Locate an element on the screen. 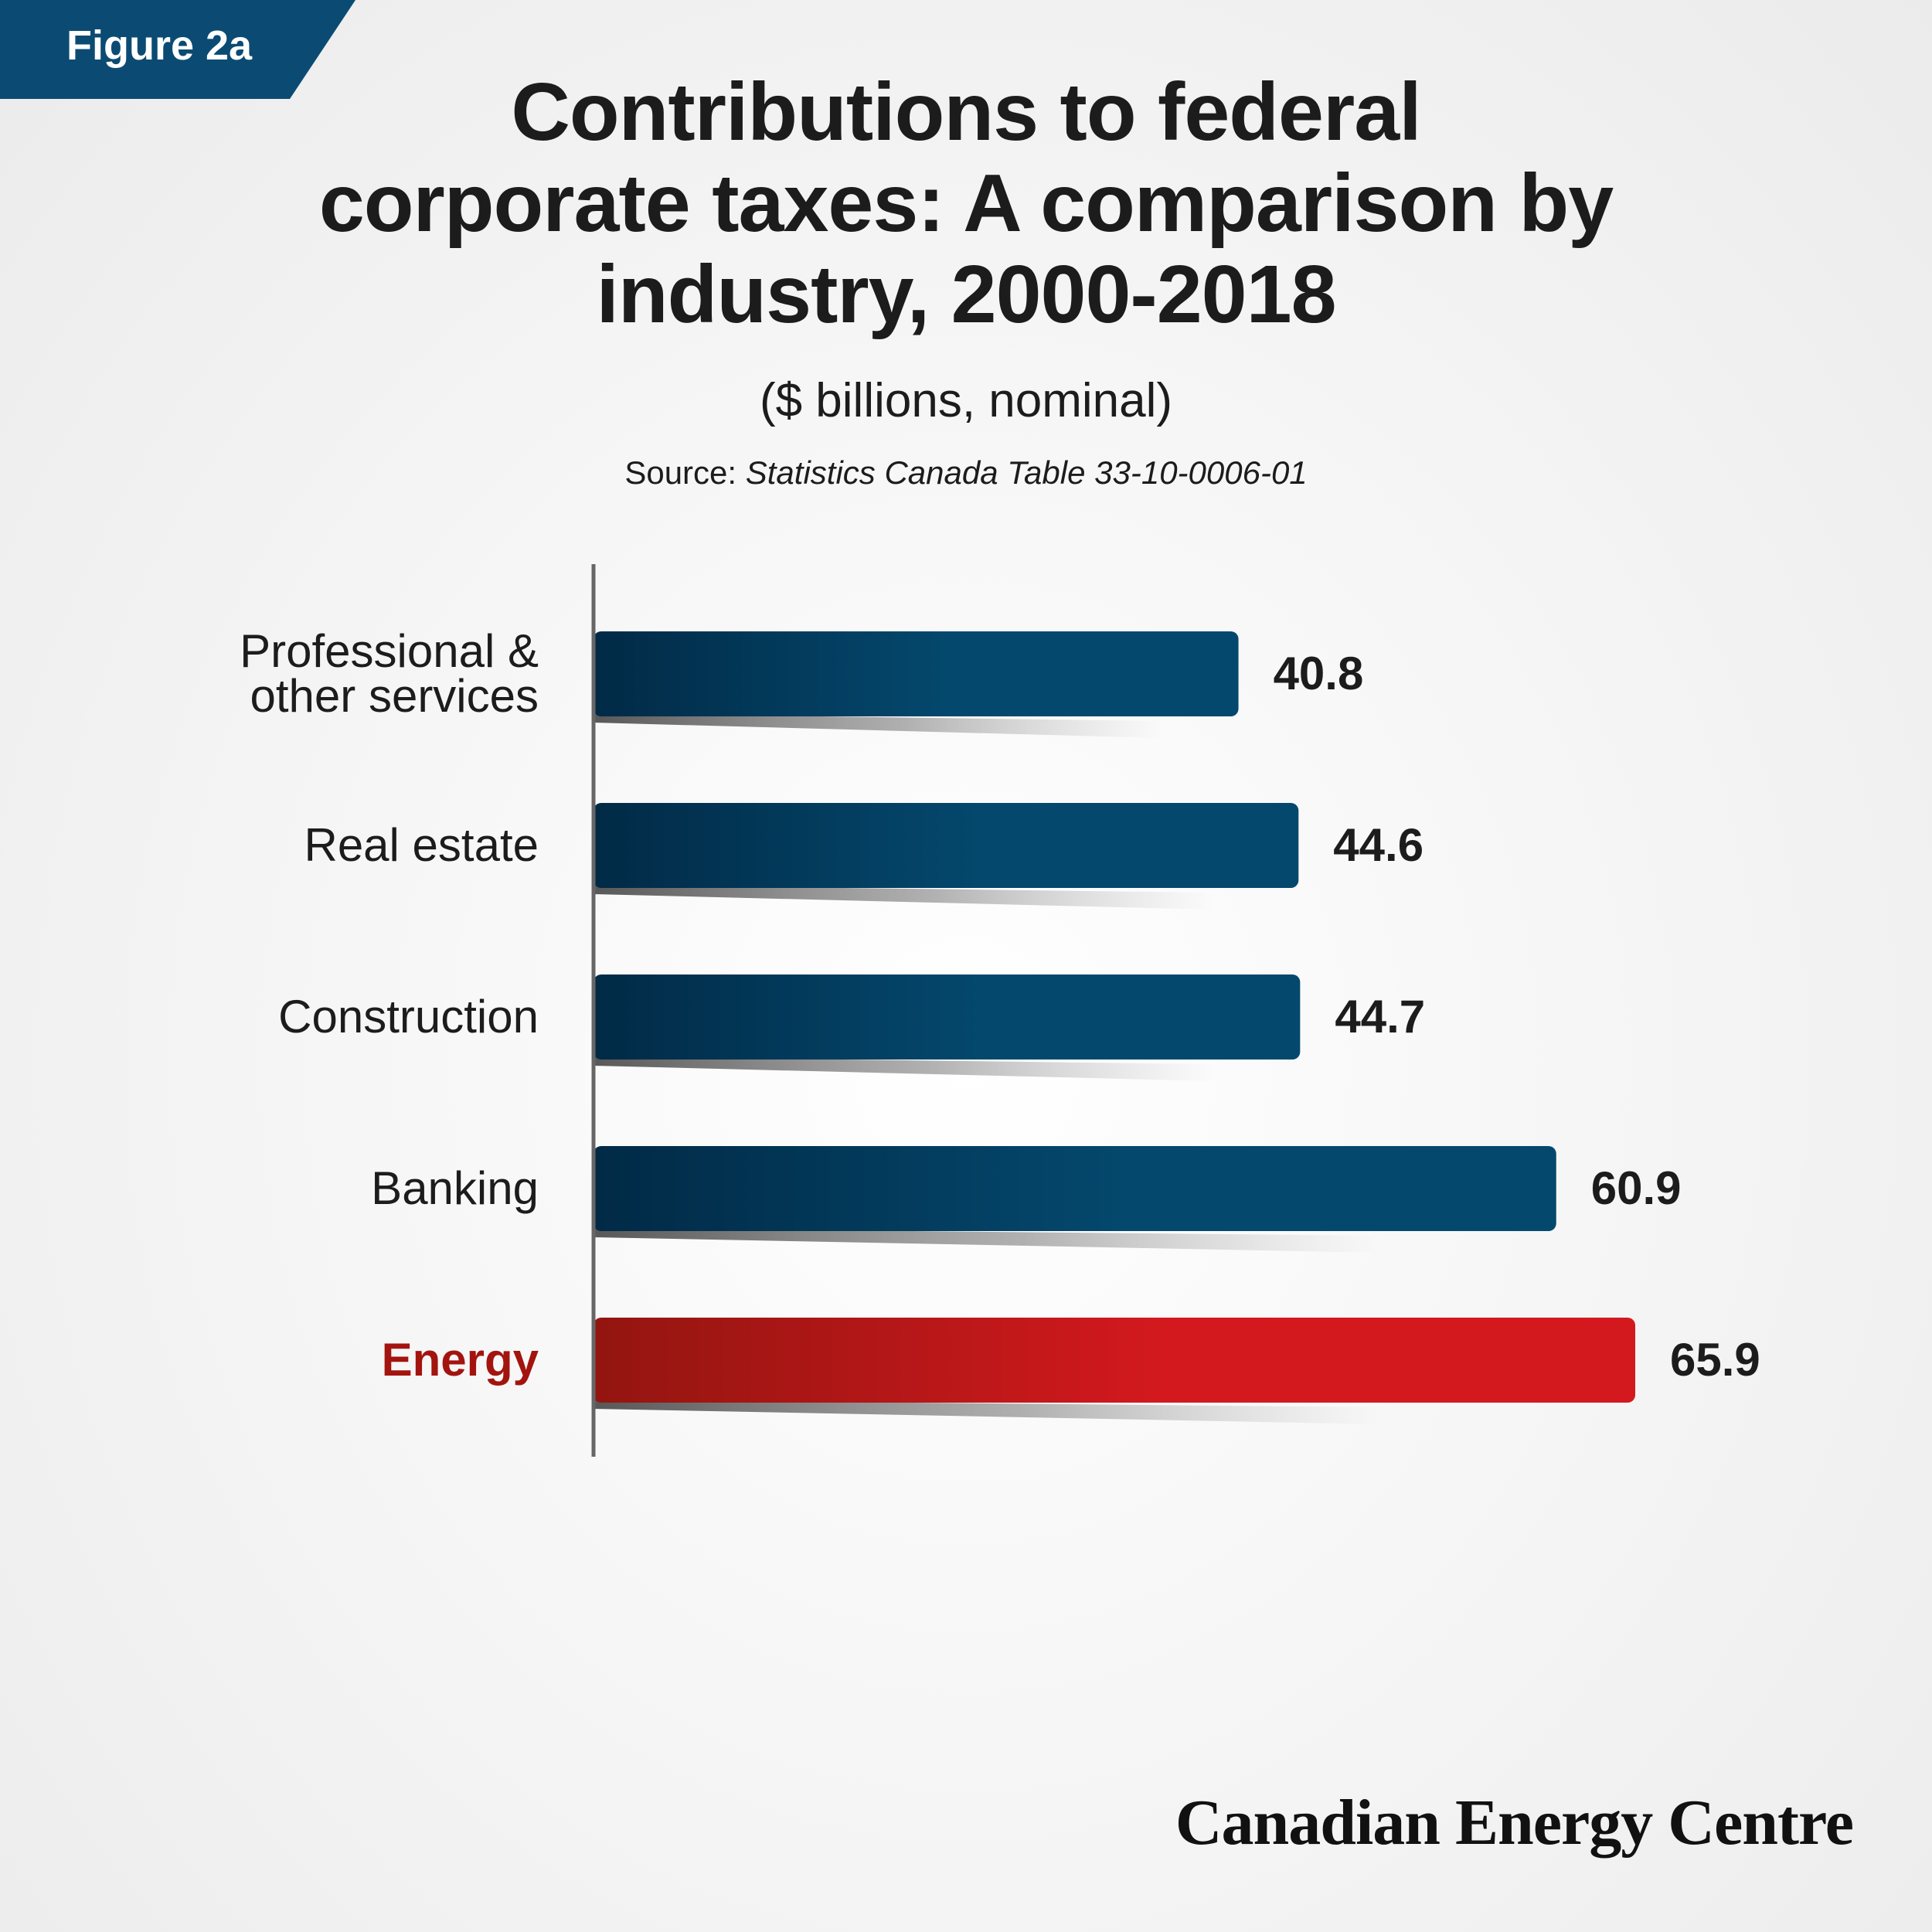  source-prefix: Source: is located at coordinates (685, 473).